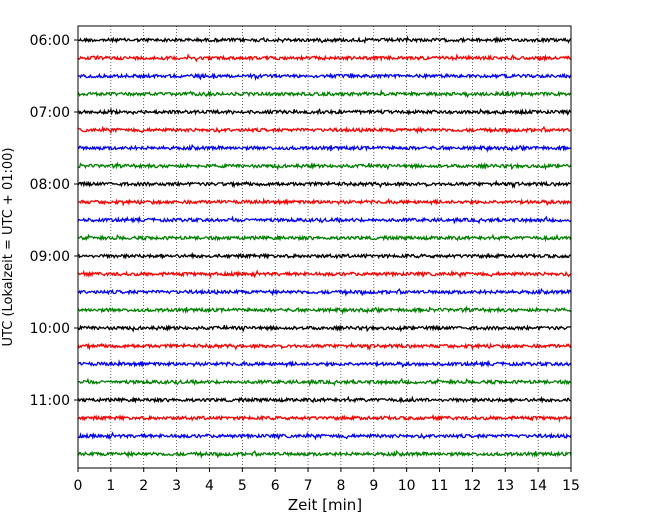 The image size is (650, 520). What do you see at coordinates (340, 486) in the screenshot?
I see `x-tick-label: 8` at bounding box center [340, 486].